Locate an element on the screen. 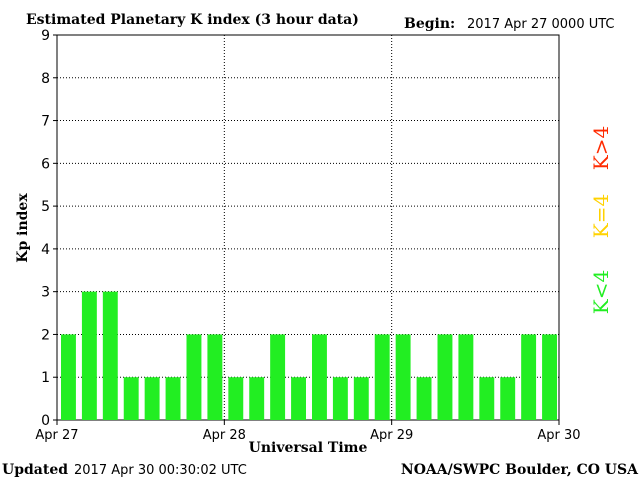 This screenshot has width=640, height=480. legend-k-greater-4: K>4 is located at coordinates (601, 148).